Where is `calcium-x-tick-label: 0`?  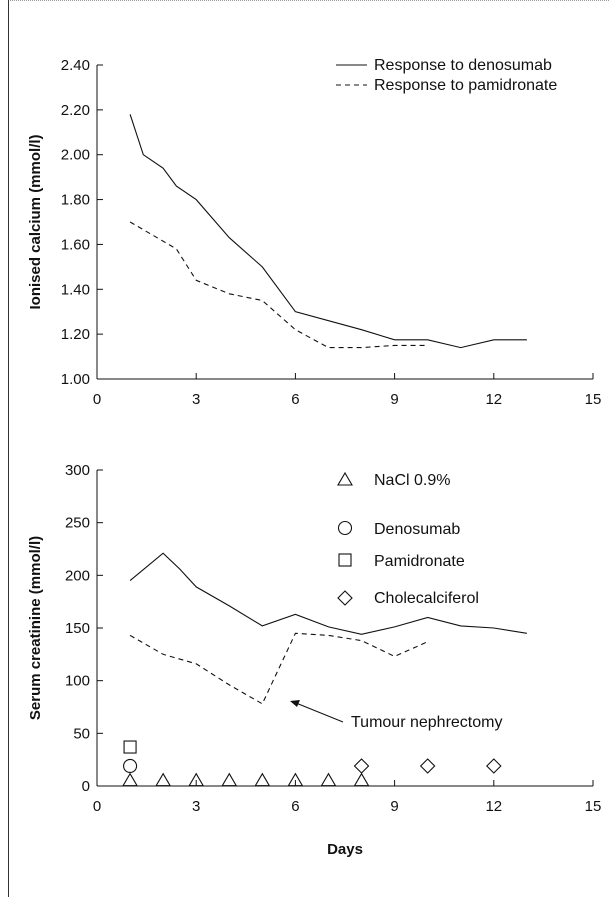 calcium-x-tick-label: 0 is located at coordinates (97, 399).